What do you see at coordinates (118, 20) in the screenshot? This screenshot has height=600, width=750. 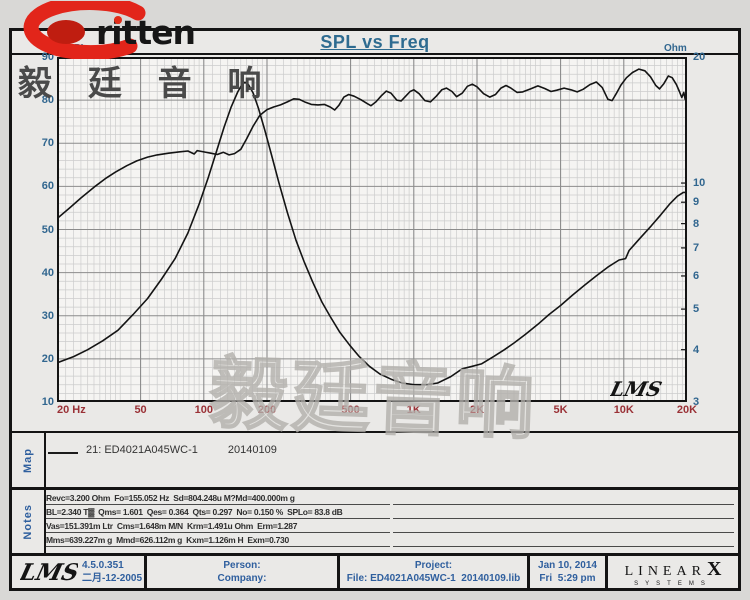 I see `logo-i-dot-icon` at bounding box center [118, 20].